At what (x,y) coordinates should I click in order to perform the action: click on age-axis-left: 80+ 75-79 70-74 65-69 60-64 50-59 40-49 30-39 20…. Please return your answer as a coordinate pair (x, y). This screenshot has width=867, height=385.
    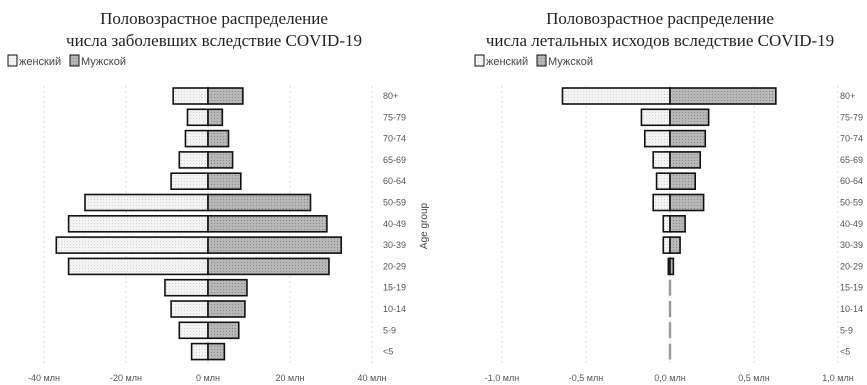
    Looking at the image, I should click on (394, 224).